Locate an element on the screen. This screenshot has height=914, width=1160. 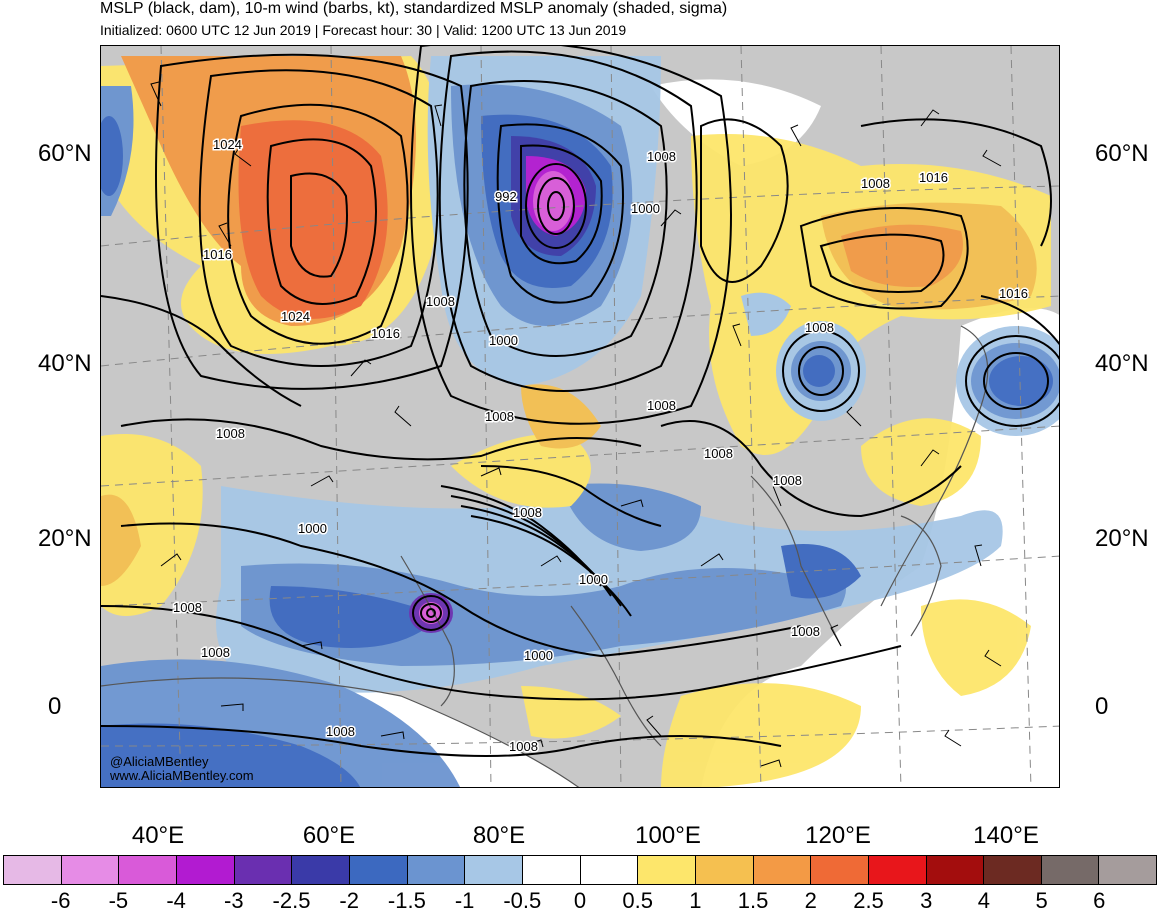
colorbar-tick-label: 3 is located at coordinates (926, 900).